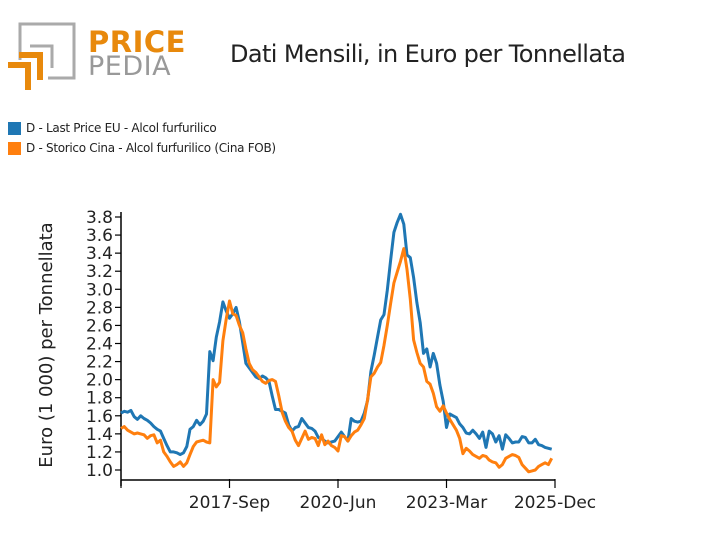 The image size is (712, 555). I want to click on legend-swatch-cina, so click(14, 148).